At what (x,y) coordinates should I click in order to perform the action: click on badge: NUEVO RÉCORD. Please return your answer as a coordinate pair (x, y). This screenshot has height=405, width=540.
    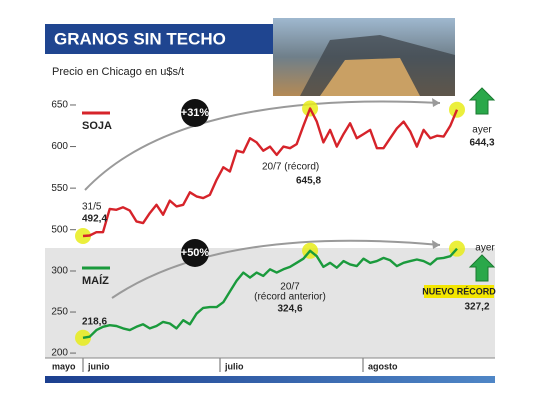
    Looking at the image, I should click on (459, 291).